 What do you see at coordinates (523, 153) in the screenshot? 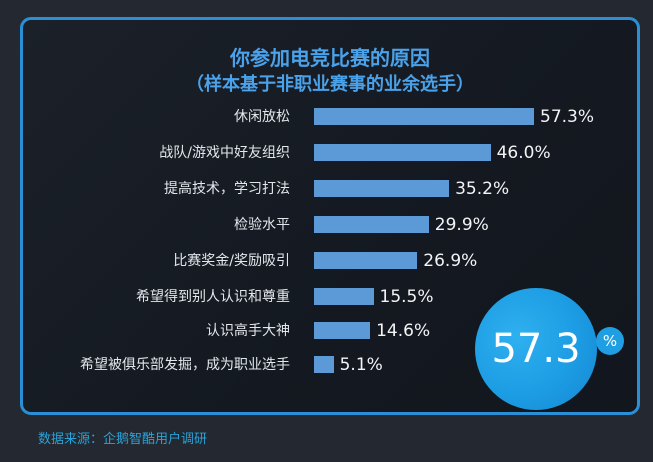
I see `bar-value: 46.0%` at bounding box center [523, 153].